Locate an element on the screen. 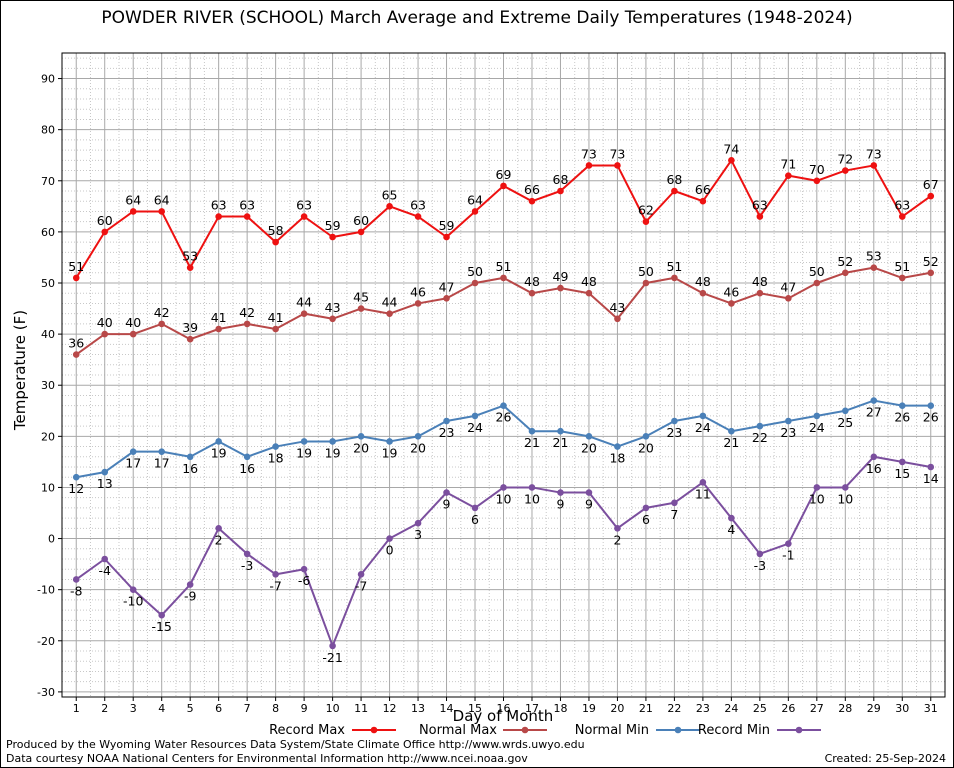 Image resolution: width=954 pixels, height=768 pixels. y-tick-label: 70 is located at coordinates (48, 181).